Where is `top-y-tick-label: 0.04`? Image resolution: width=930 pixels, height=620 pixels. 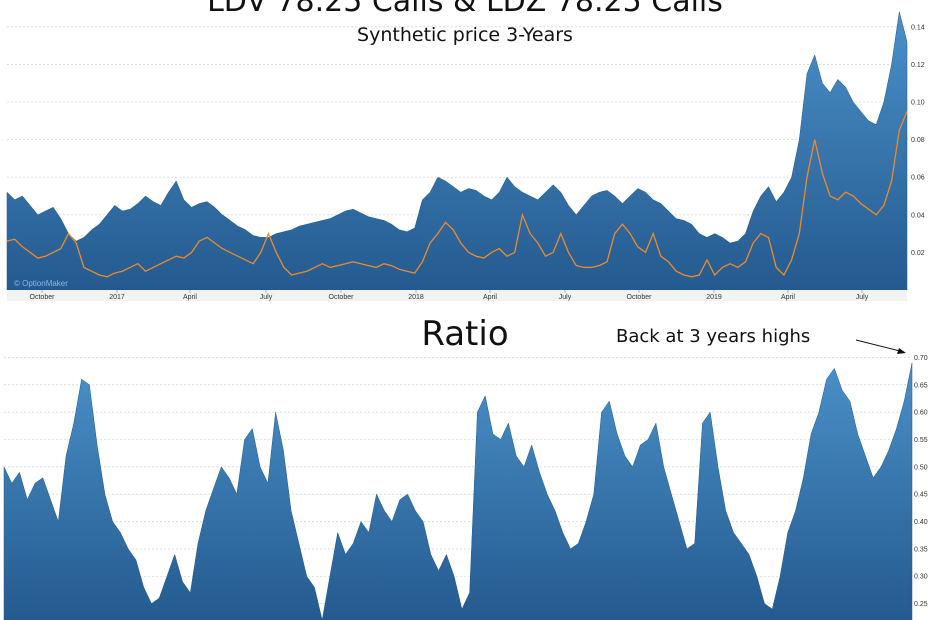 top-y-tick-label: 0.04 is located at coordinates (918, 215).